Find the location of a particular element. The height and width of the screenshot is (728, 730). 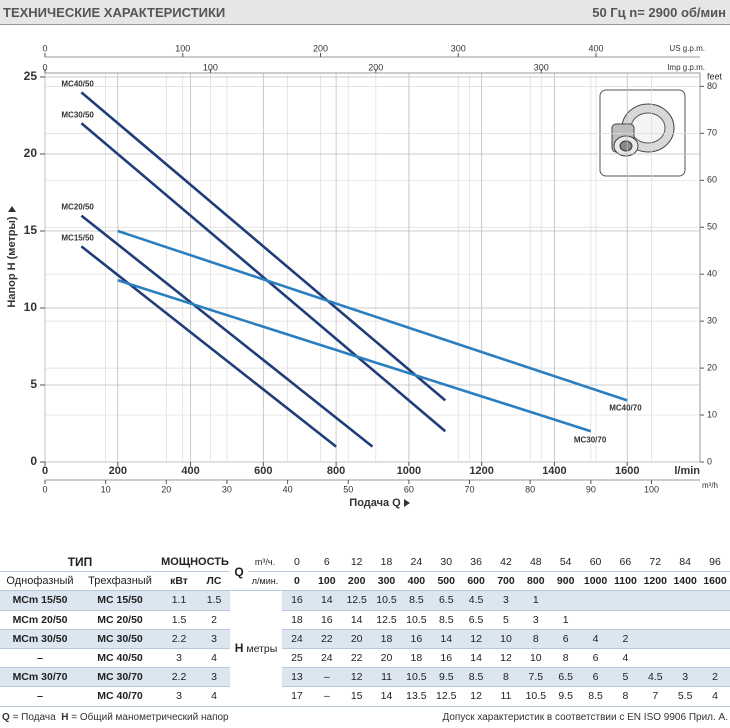

head-value: 15 is located at coordinates (356, 696).